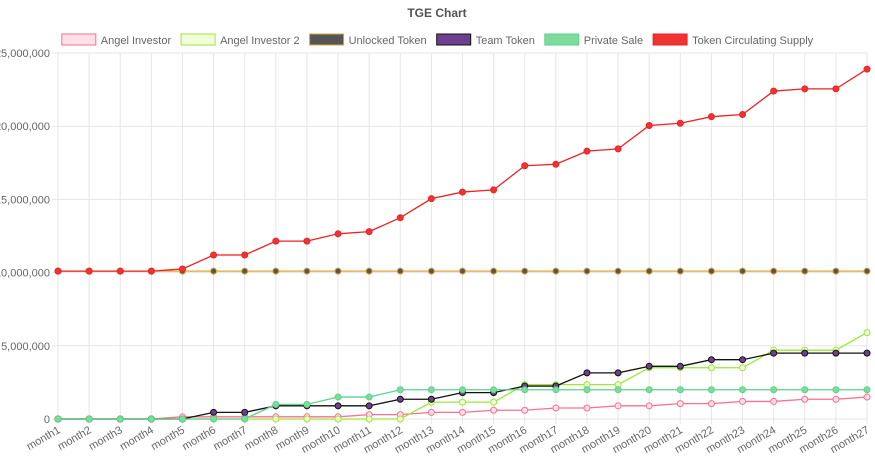 This screenshot has height=464, width=875. I want to click on legend-label: Angel Investor, so click(136, 41).